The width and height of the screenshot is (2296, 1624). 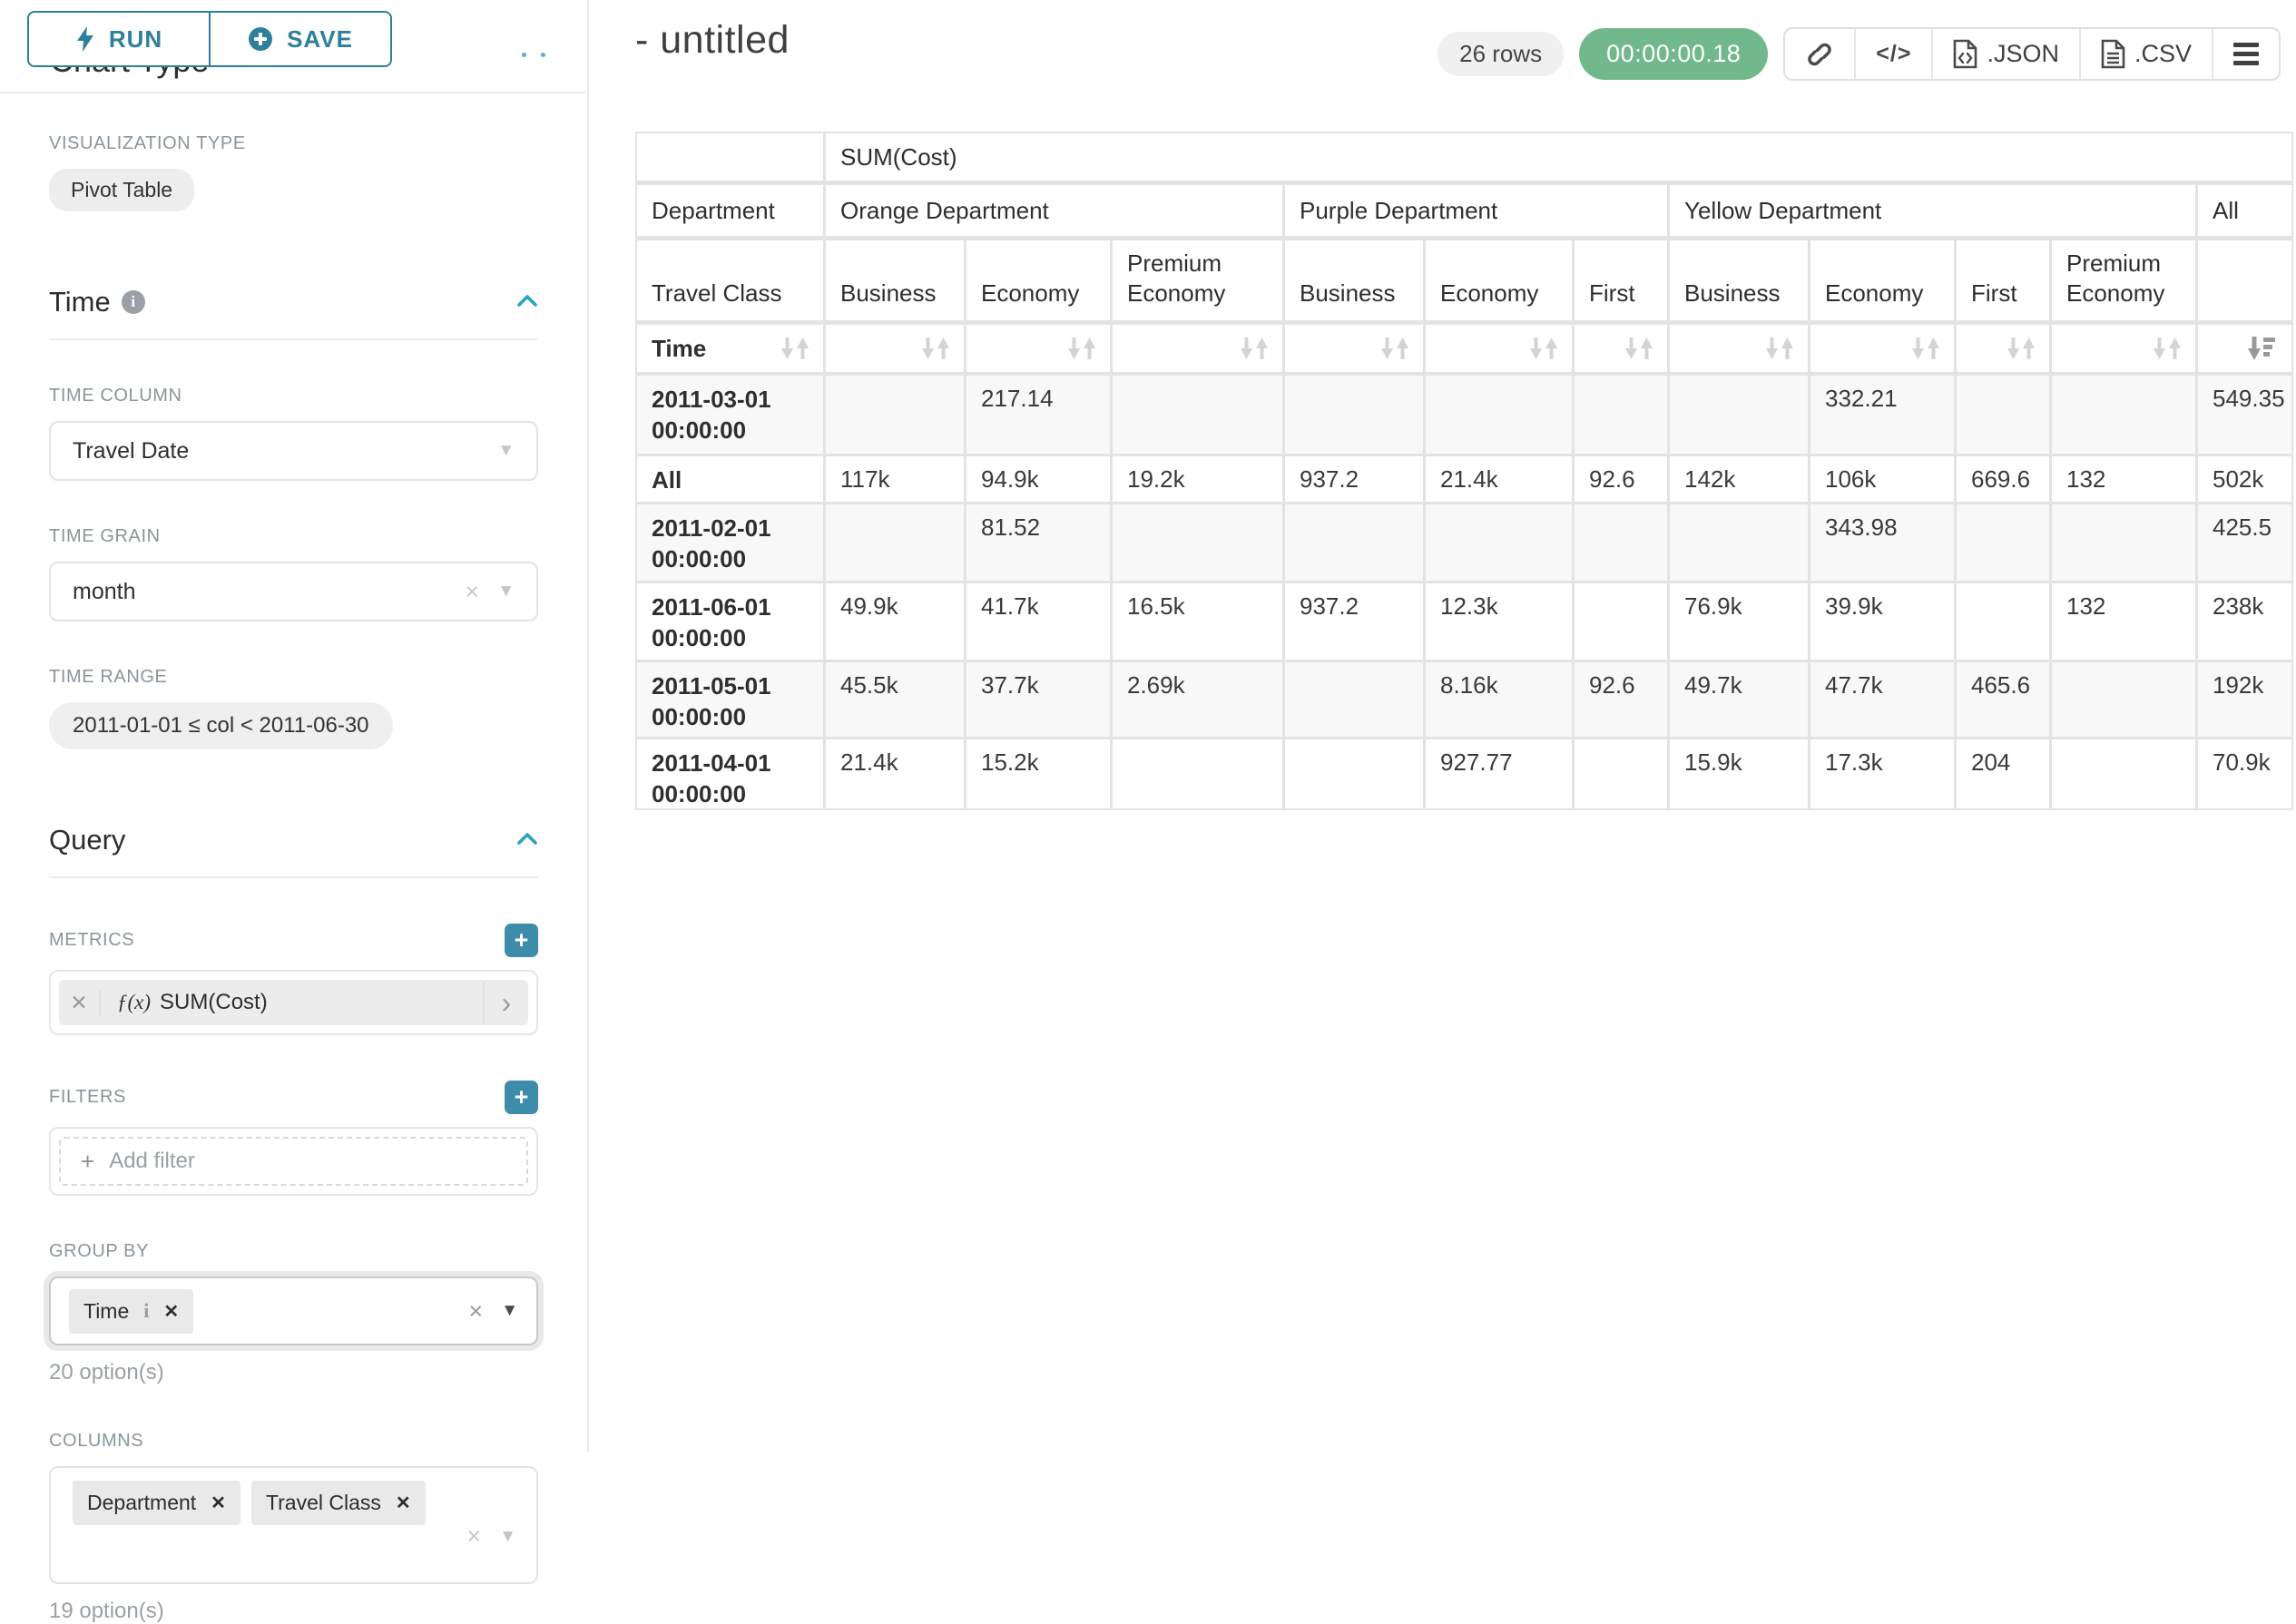 I want to click on pivot-metric-header: SUM(Cost), so click(x=1558, y=157).